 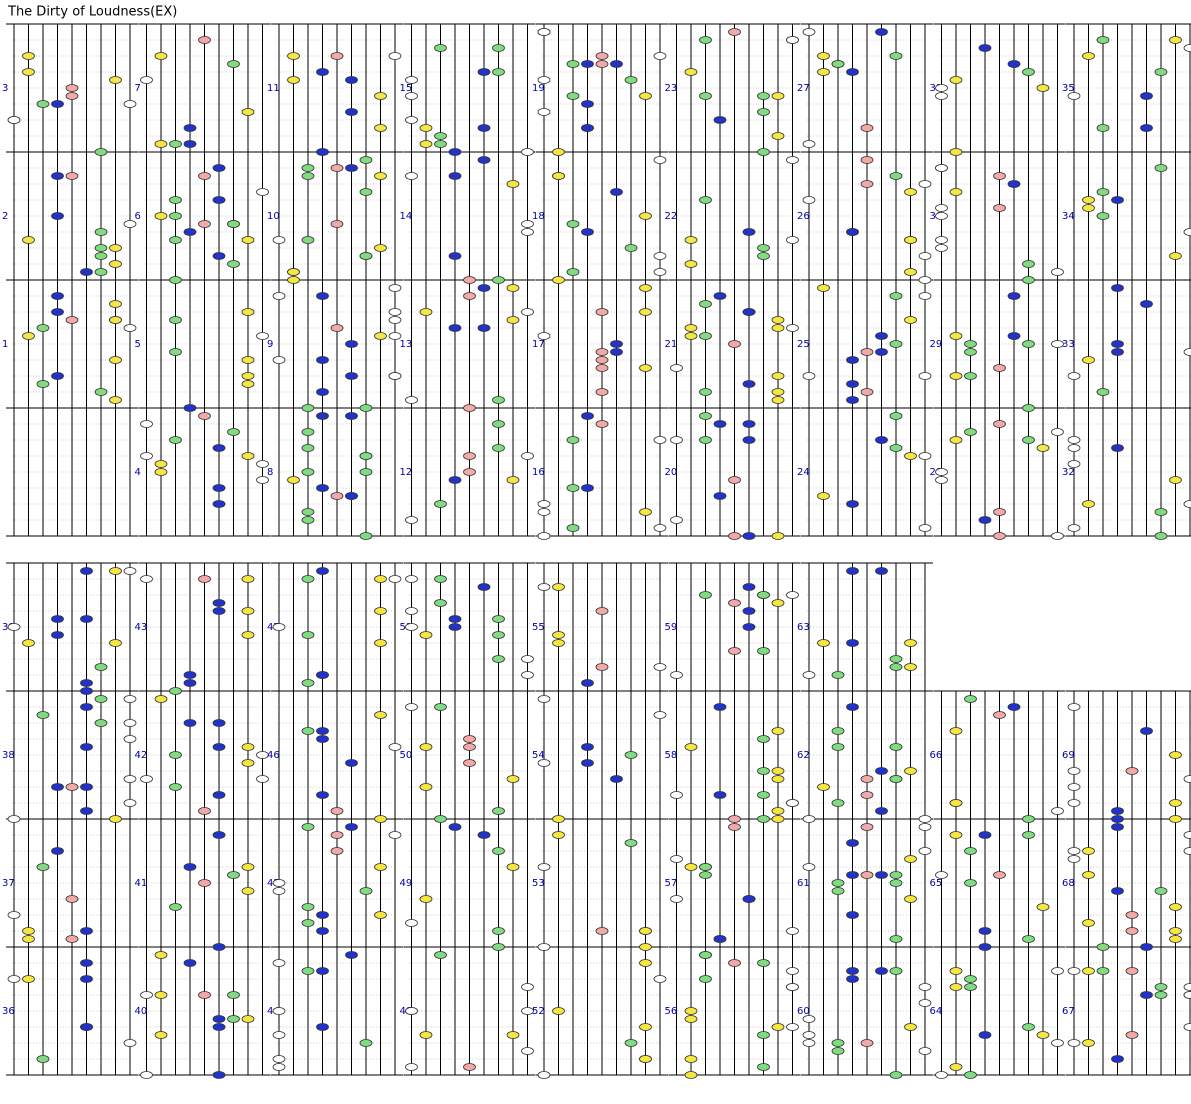 What do you see at coordinates (936, 755) in the screenshot?
I see `measure-number: 66` at bounding box center [936, 755].